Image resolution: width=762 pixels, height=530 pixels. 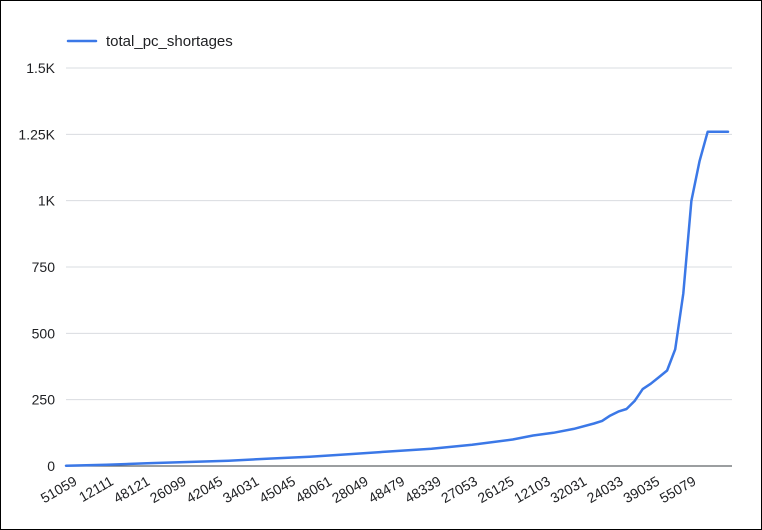 What do you see at coordinates (277, 489) in the screenshot?
I see `x-tick-label: 45045` at bounding box center [277, 489].